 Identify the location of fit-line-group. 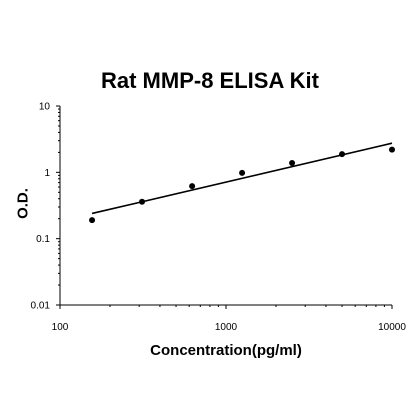
(242, 178).